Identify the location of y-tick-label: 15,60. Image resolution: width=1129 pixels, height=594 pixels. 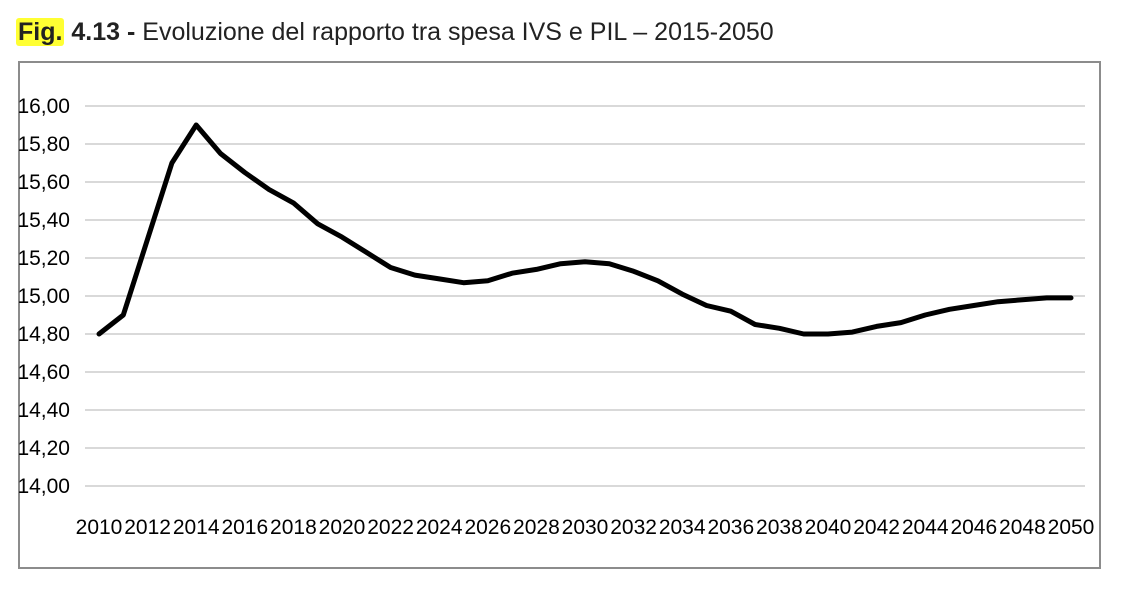
(43, 182).